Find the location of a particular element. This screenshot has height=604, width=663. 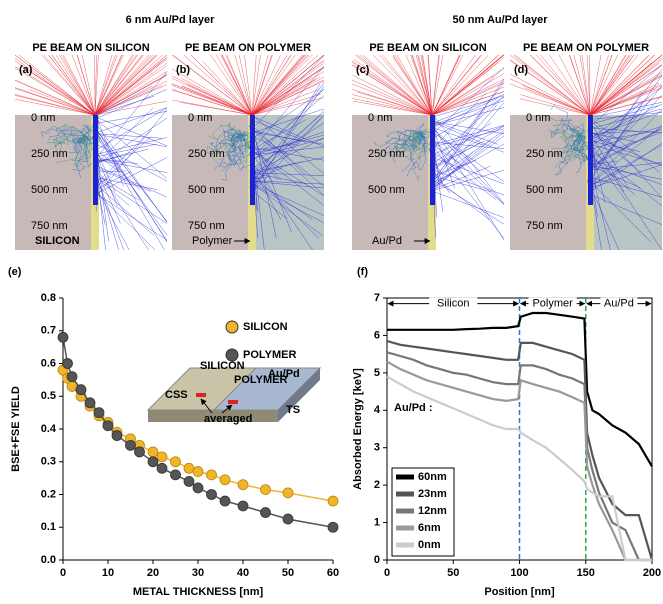

legend-marker is located at coordinates (232, 355).